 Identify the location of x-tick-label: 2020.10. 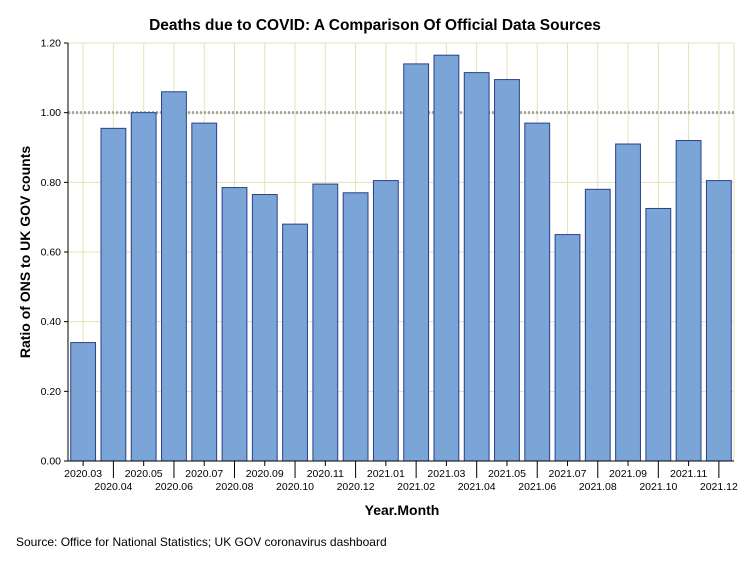
(295, 487).